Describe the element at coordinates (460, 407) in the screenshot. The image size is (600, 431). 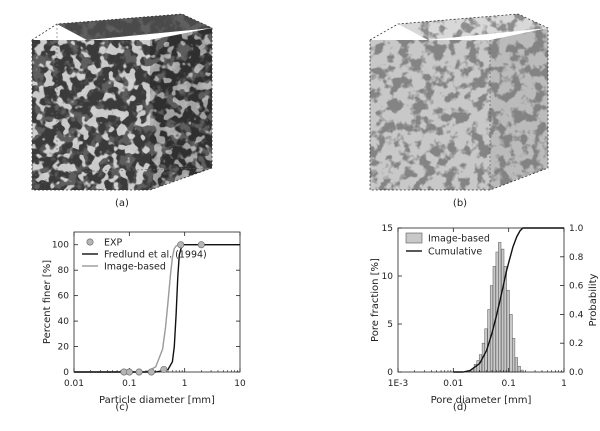
I see `panel-label-d: (d)` at that location.